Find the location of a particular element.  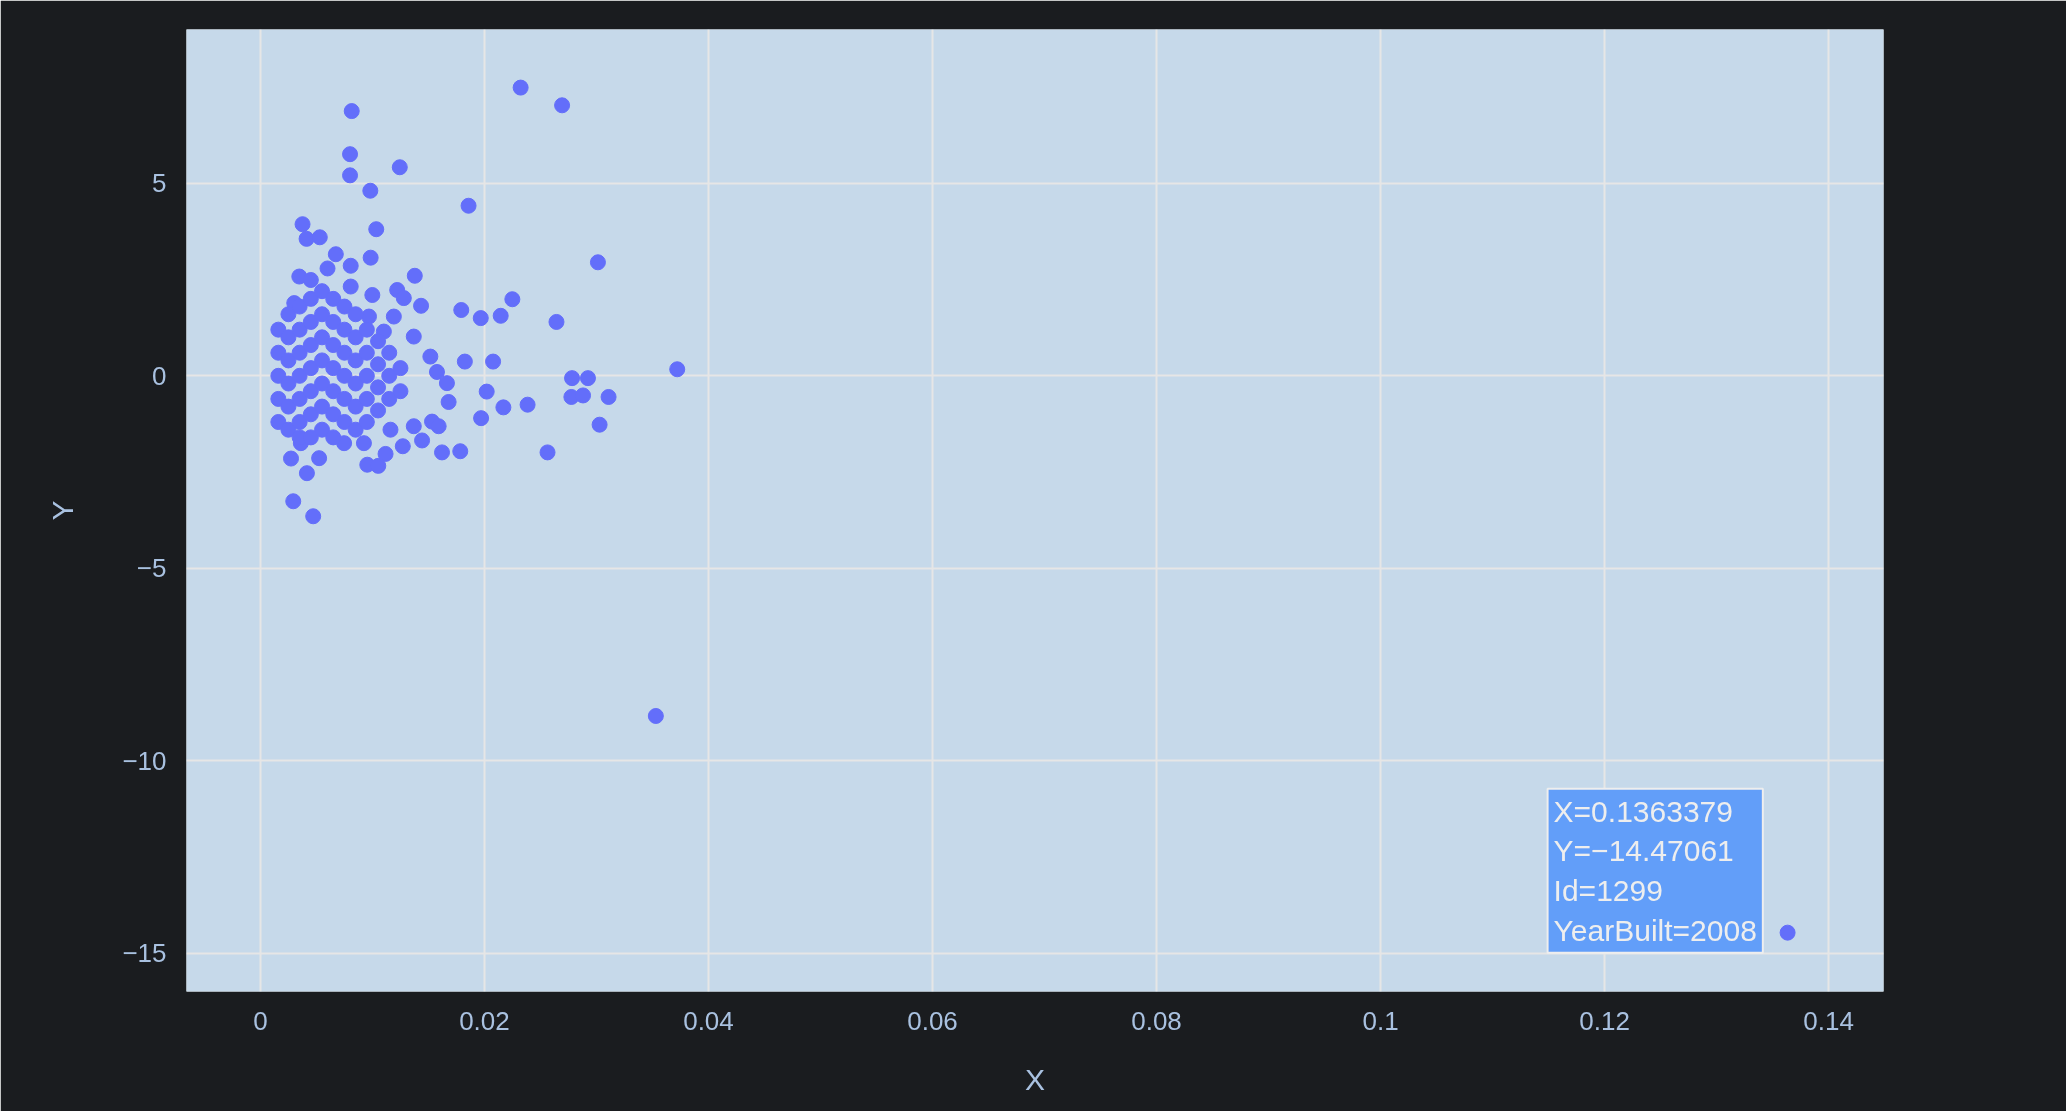

annotation: X=0.1363379 Y=−14.47061 Id=1299 YearBuilt=2008 is located at coordinates (1655, 870).